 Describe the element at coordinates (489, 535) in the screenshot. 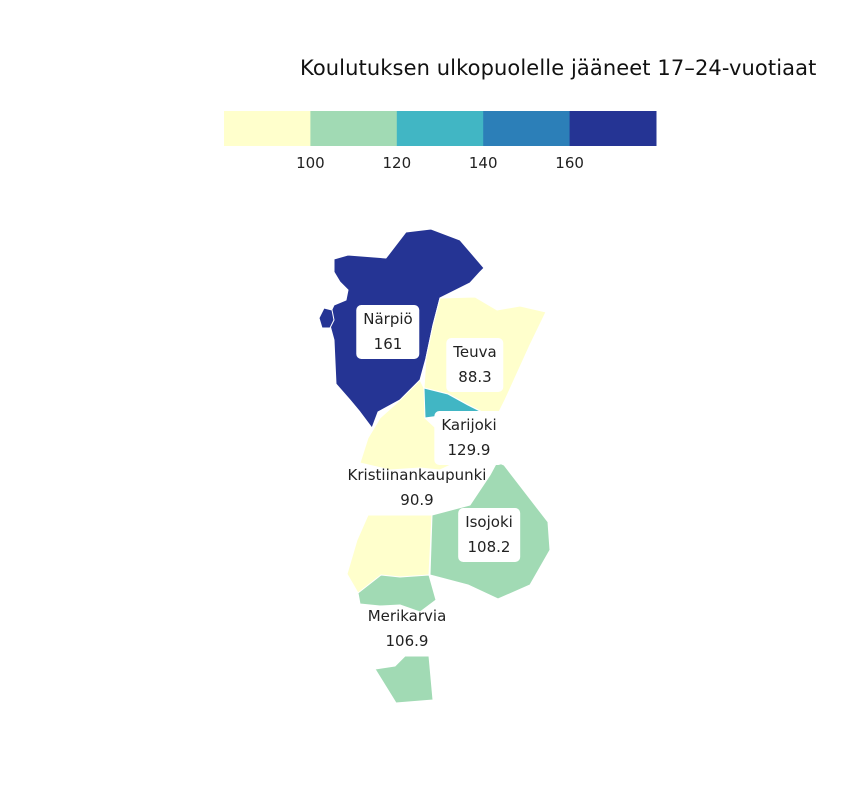

I see `region-label-isojoki: Isojoki 108.2` at that location.